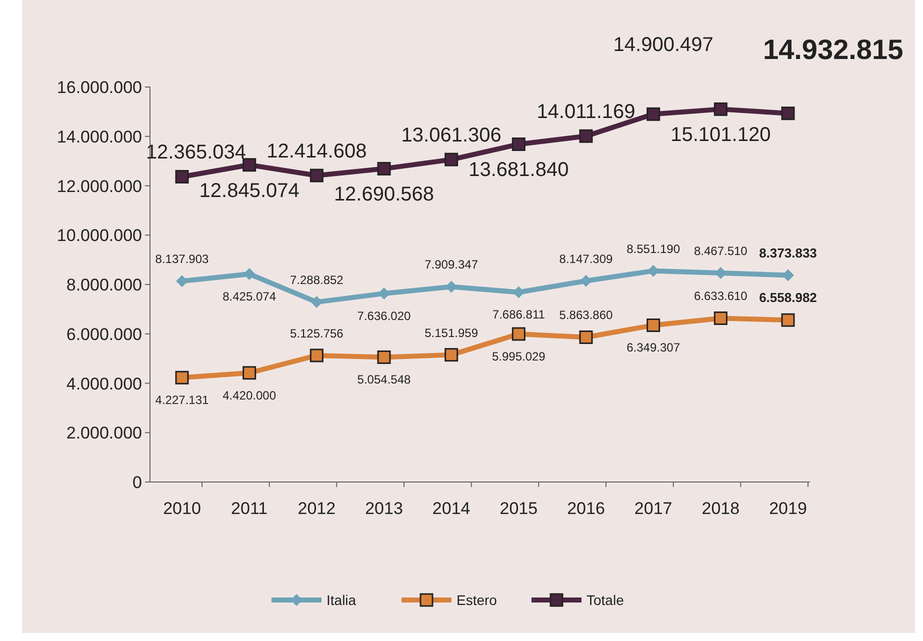 Image resolution: width=923 pixels, height=641 pixels. Describe the element at coordinates (104, 433) in the screenshot. I see `y-tick-label: 2.000.000` at that location.